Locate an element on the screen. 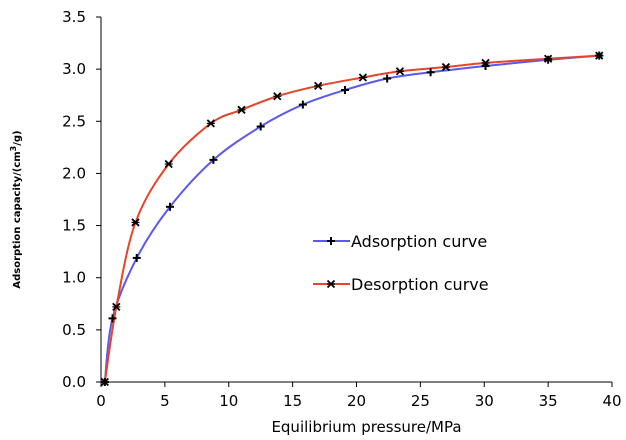  x-tick-label: 15 is located at coordinates (292, 401).